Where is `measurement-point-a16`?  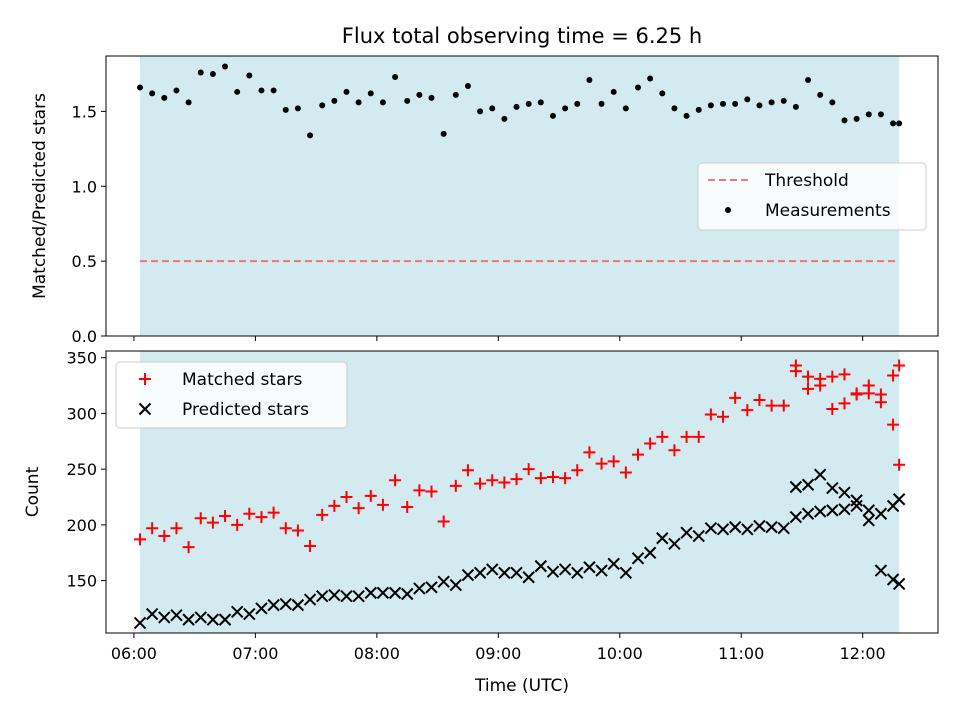
measurement-point-a16 is located at coordinates (334, 100).